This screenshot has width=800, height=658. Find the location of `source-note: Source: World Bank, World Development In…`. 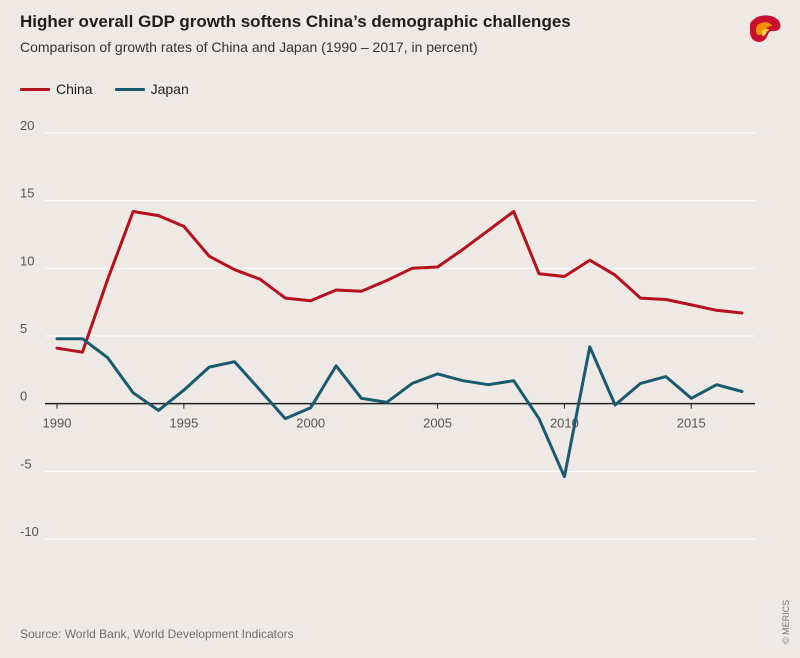

source-note: Source: World Bank, World Development In… is located at coordinates (157, 634).